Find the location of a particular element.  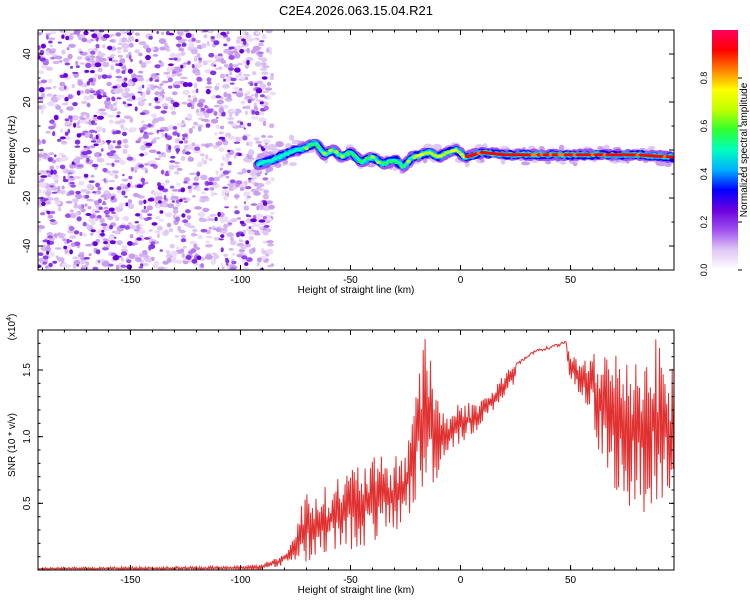

heatmap-y-label: Frequency (Hz) is located at coordinates (12, 150).